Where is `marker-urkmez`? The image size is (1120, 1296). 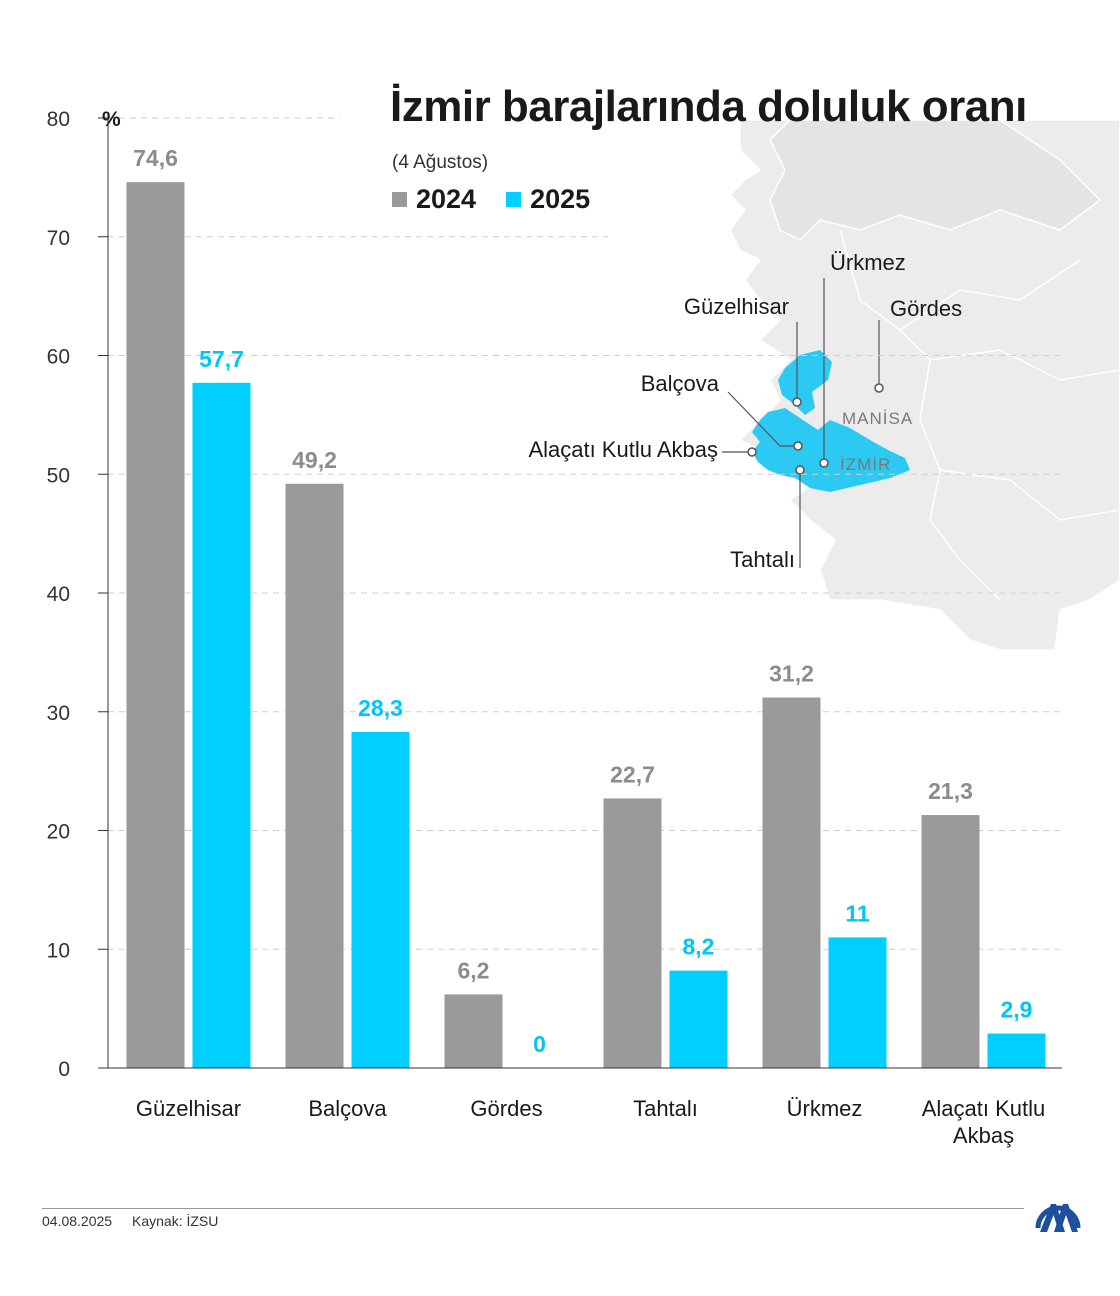 marker-urkmez is located at coordinates (824, 463).